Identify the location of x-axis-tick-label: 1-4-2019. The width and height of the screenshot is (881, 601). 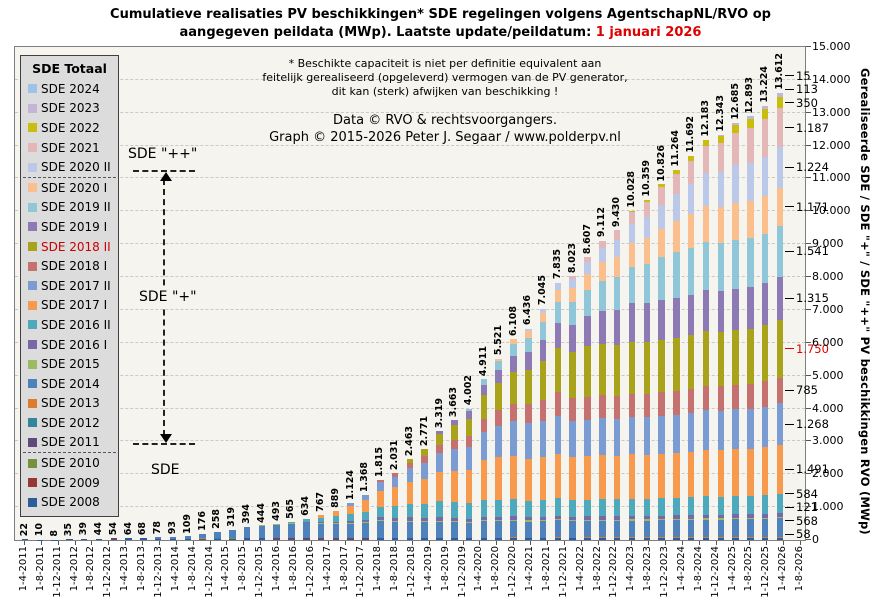
(428, 569).